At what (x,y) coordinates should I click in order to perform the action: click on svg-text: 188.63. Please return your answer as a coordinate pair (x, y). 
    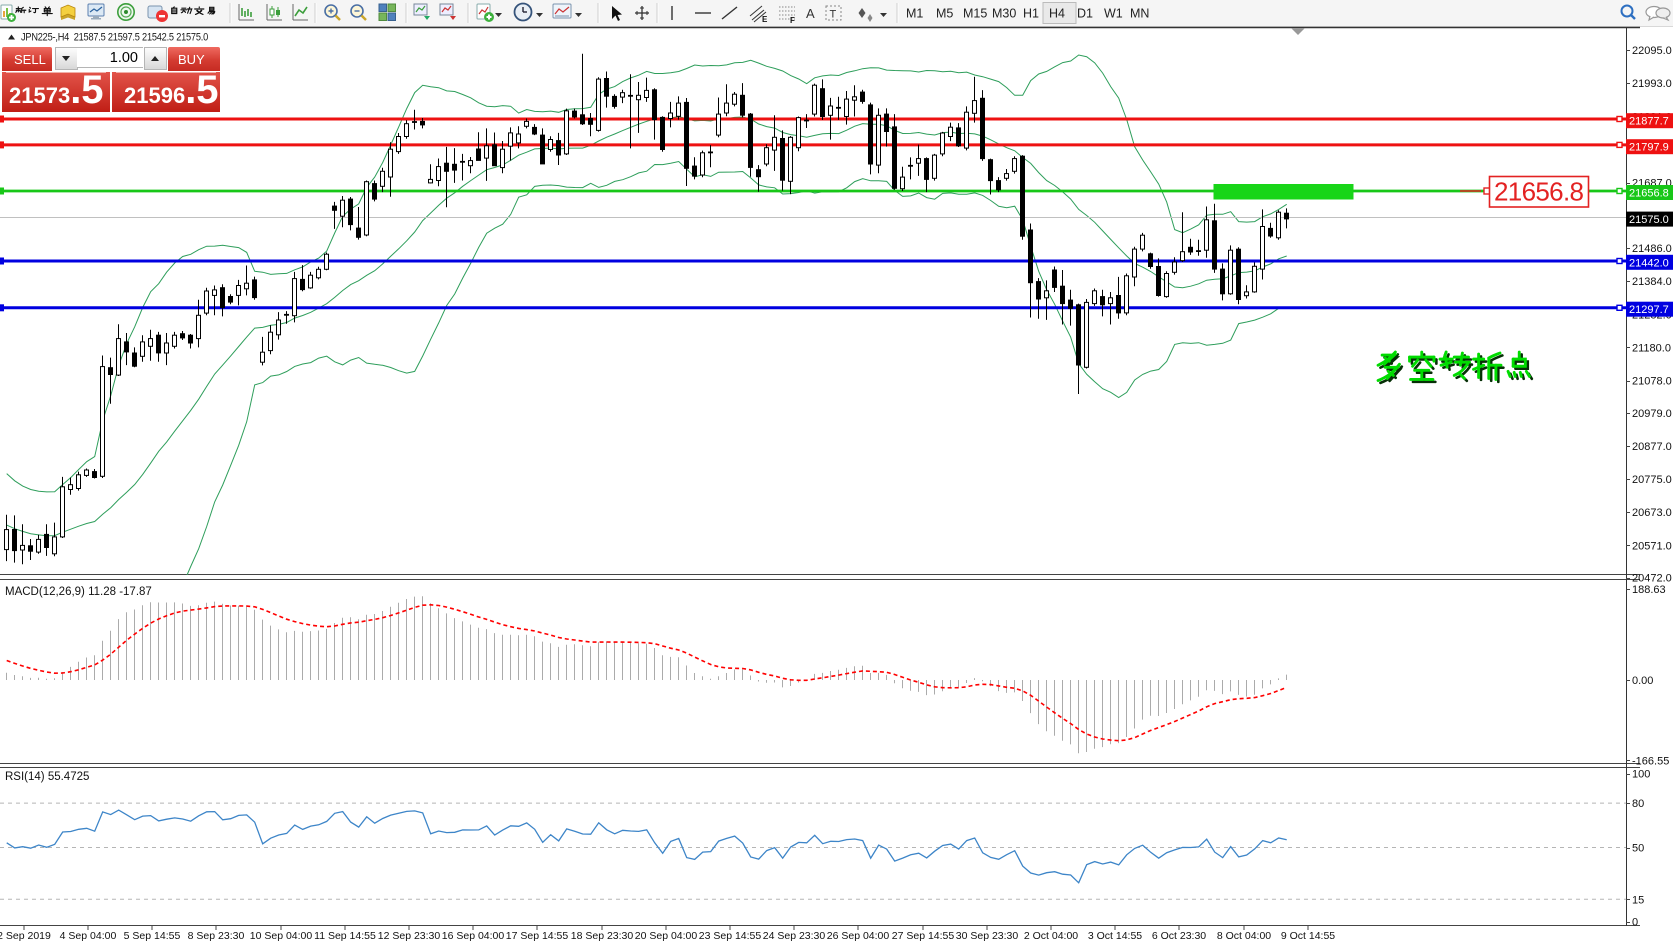
    Looking at the image, I should click on (1649, 590).